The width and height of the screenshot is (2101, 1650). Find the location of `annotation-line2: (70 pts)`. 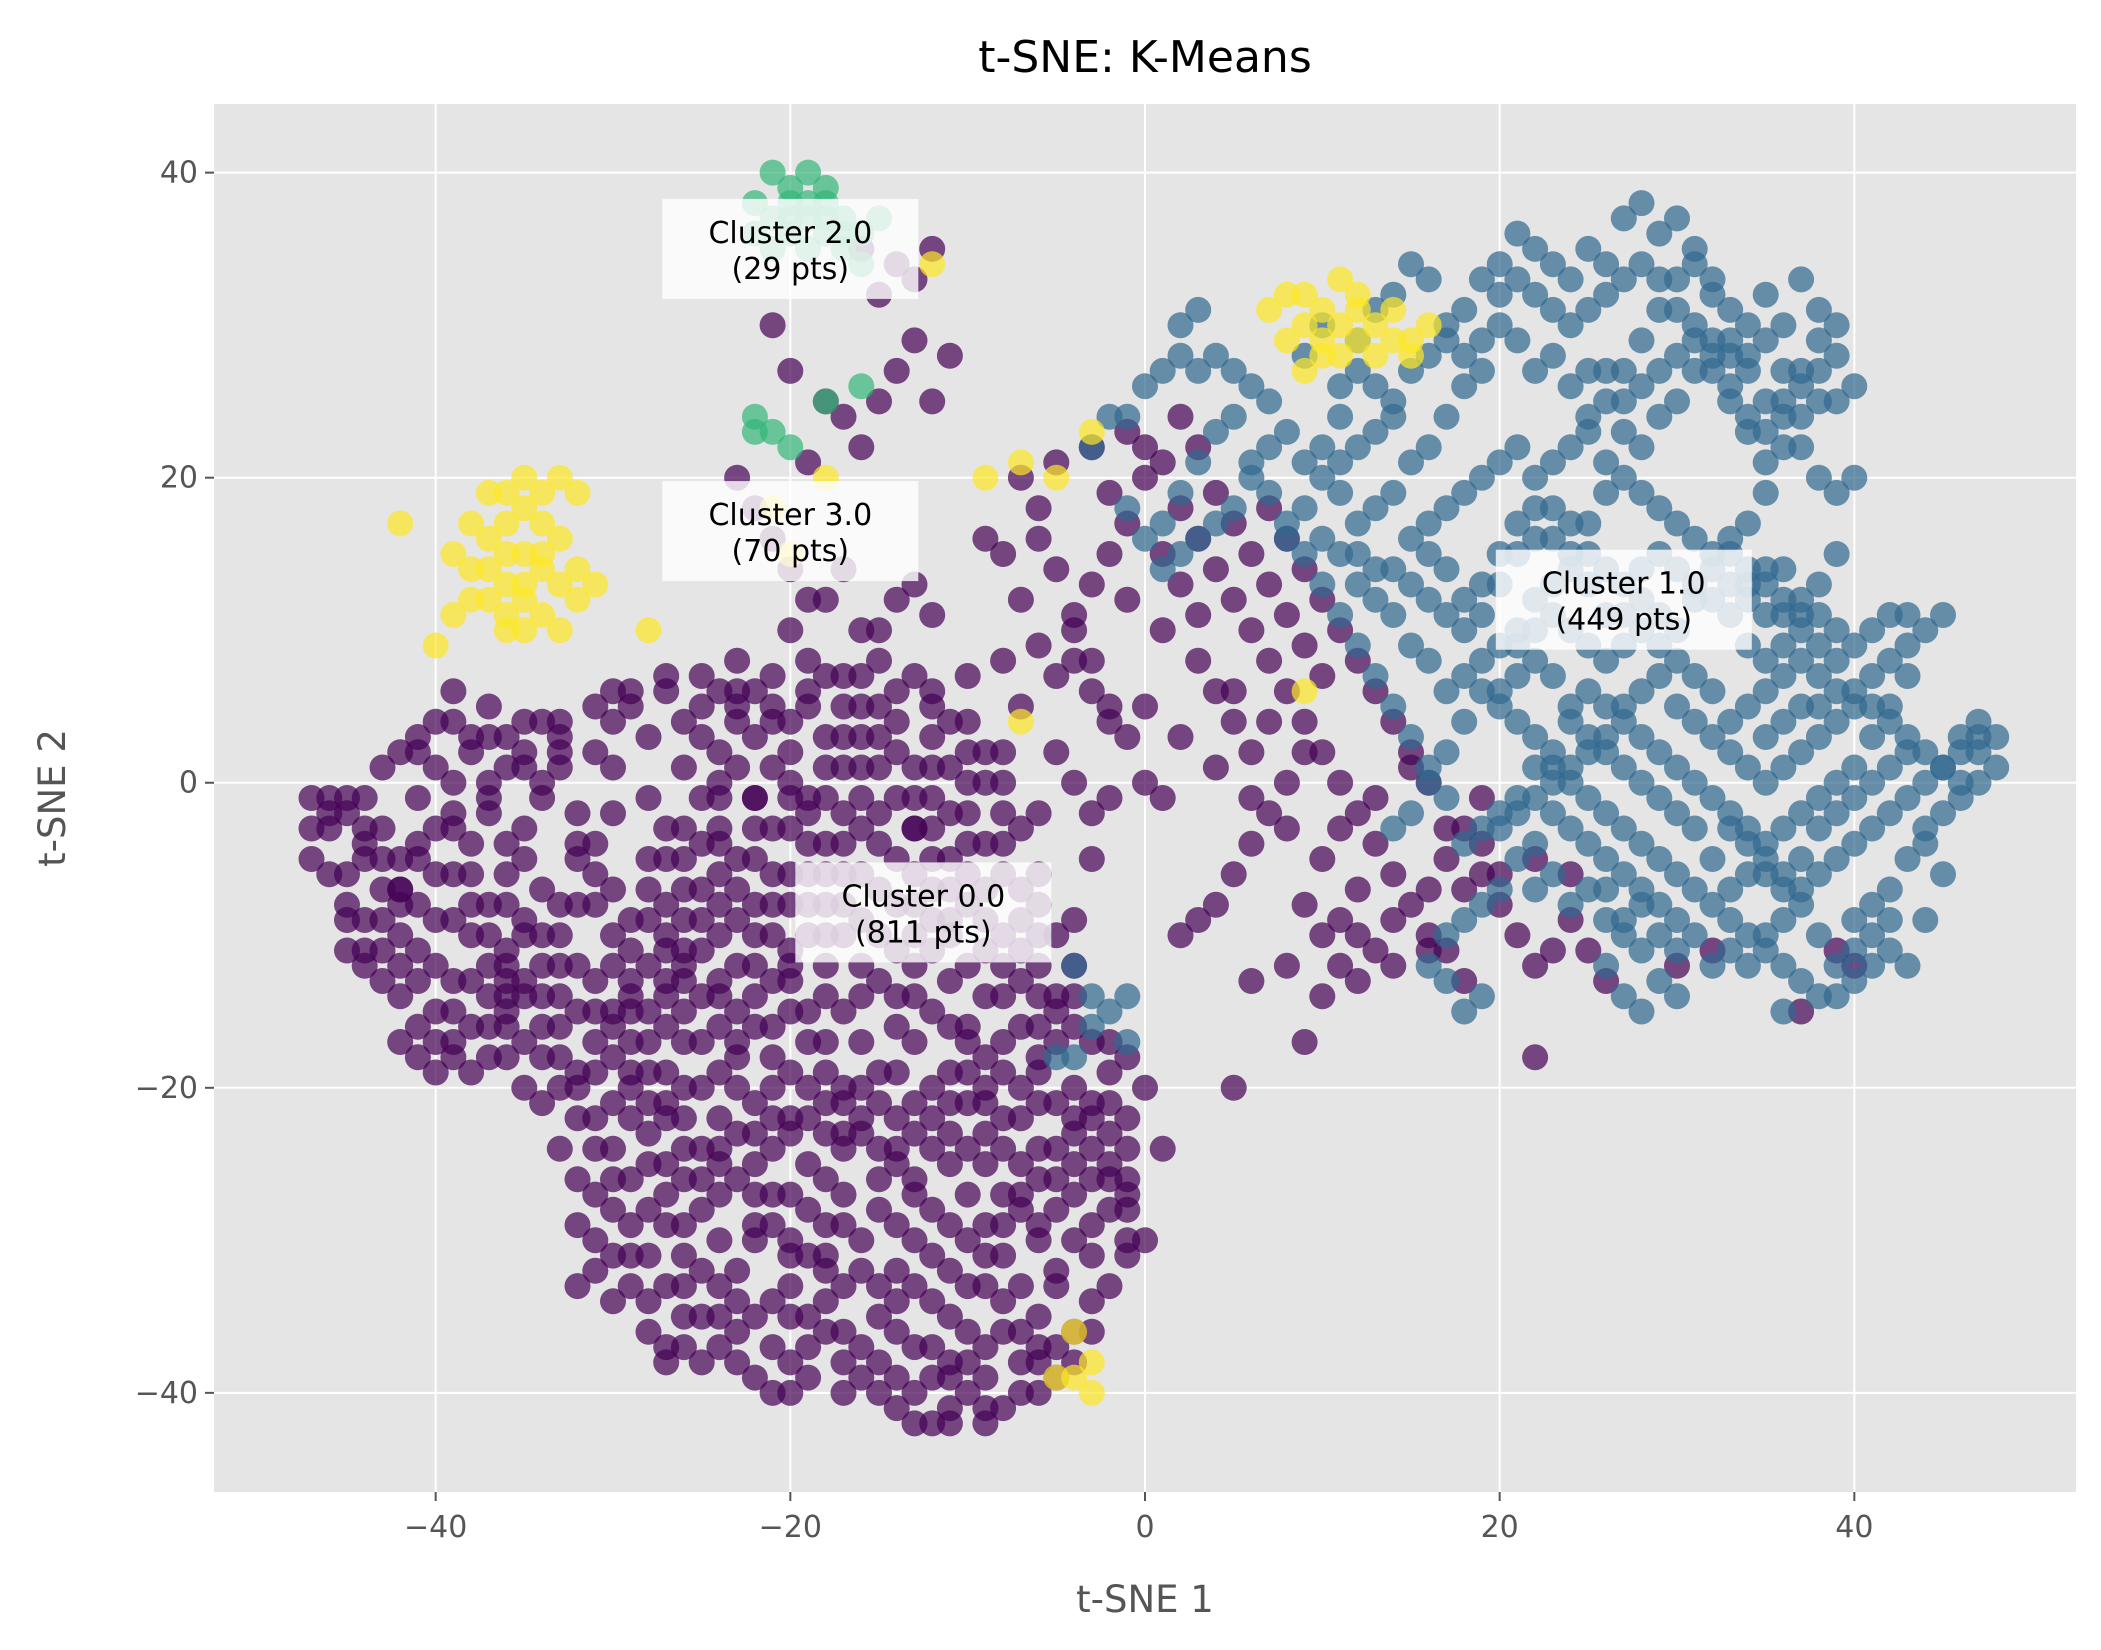

annotation-line2: (70 pts) is located at coordinates (791, 551).